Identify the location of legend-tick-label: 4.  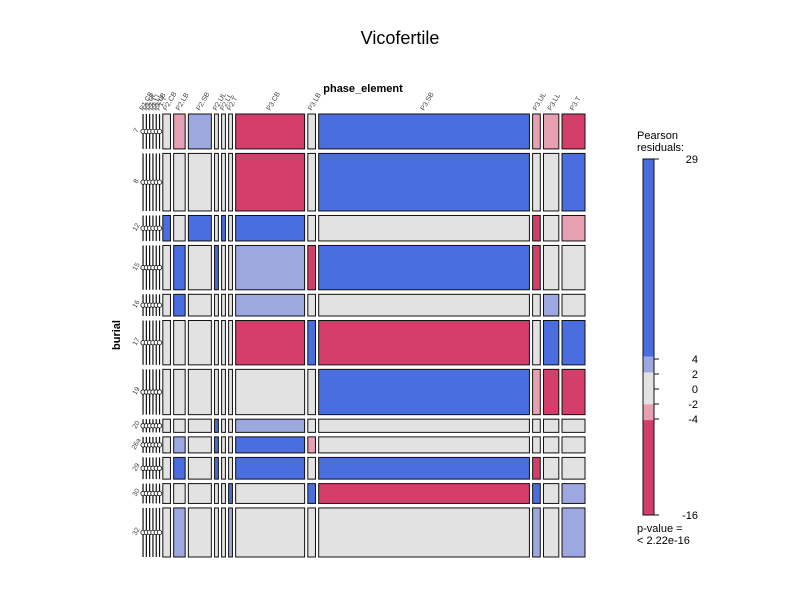
(695, 360).